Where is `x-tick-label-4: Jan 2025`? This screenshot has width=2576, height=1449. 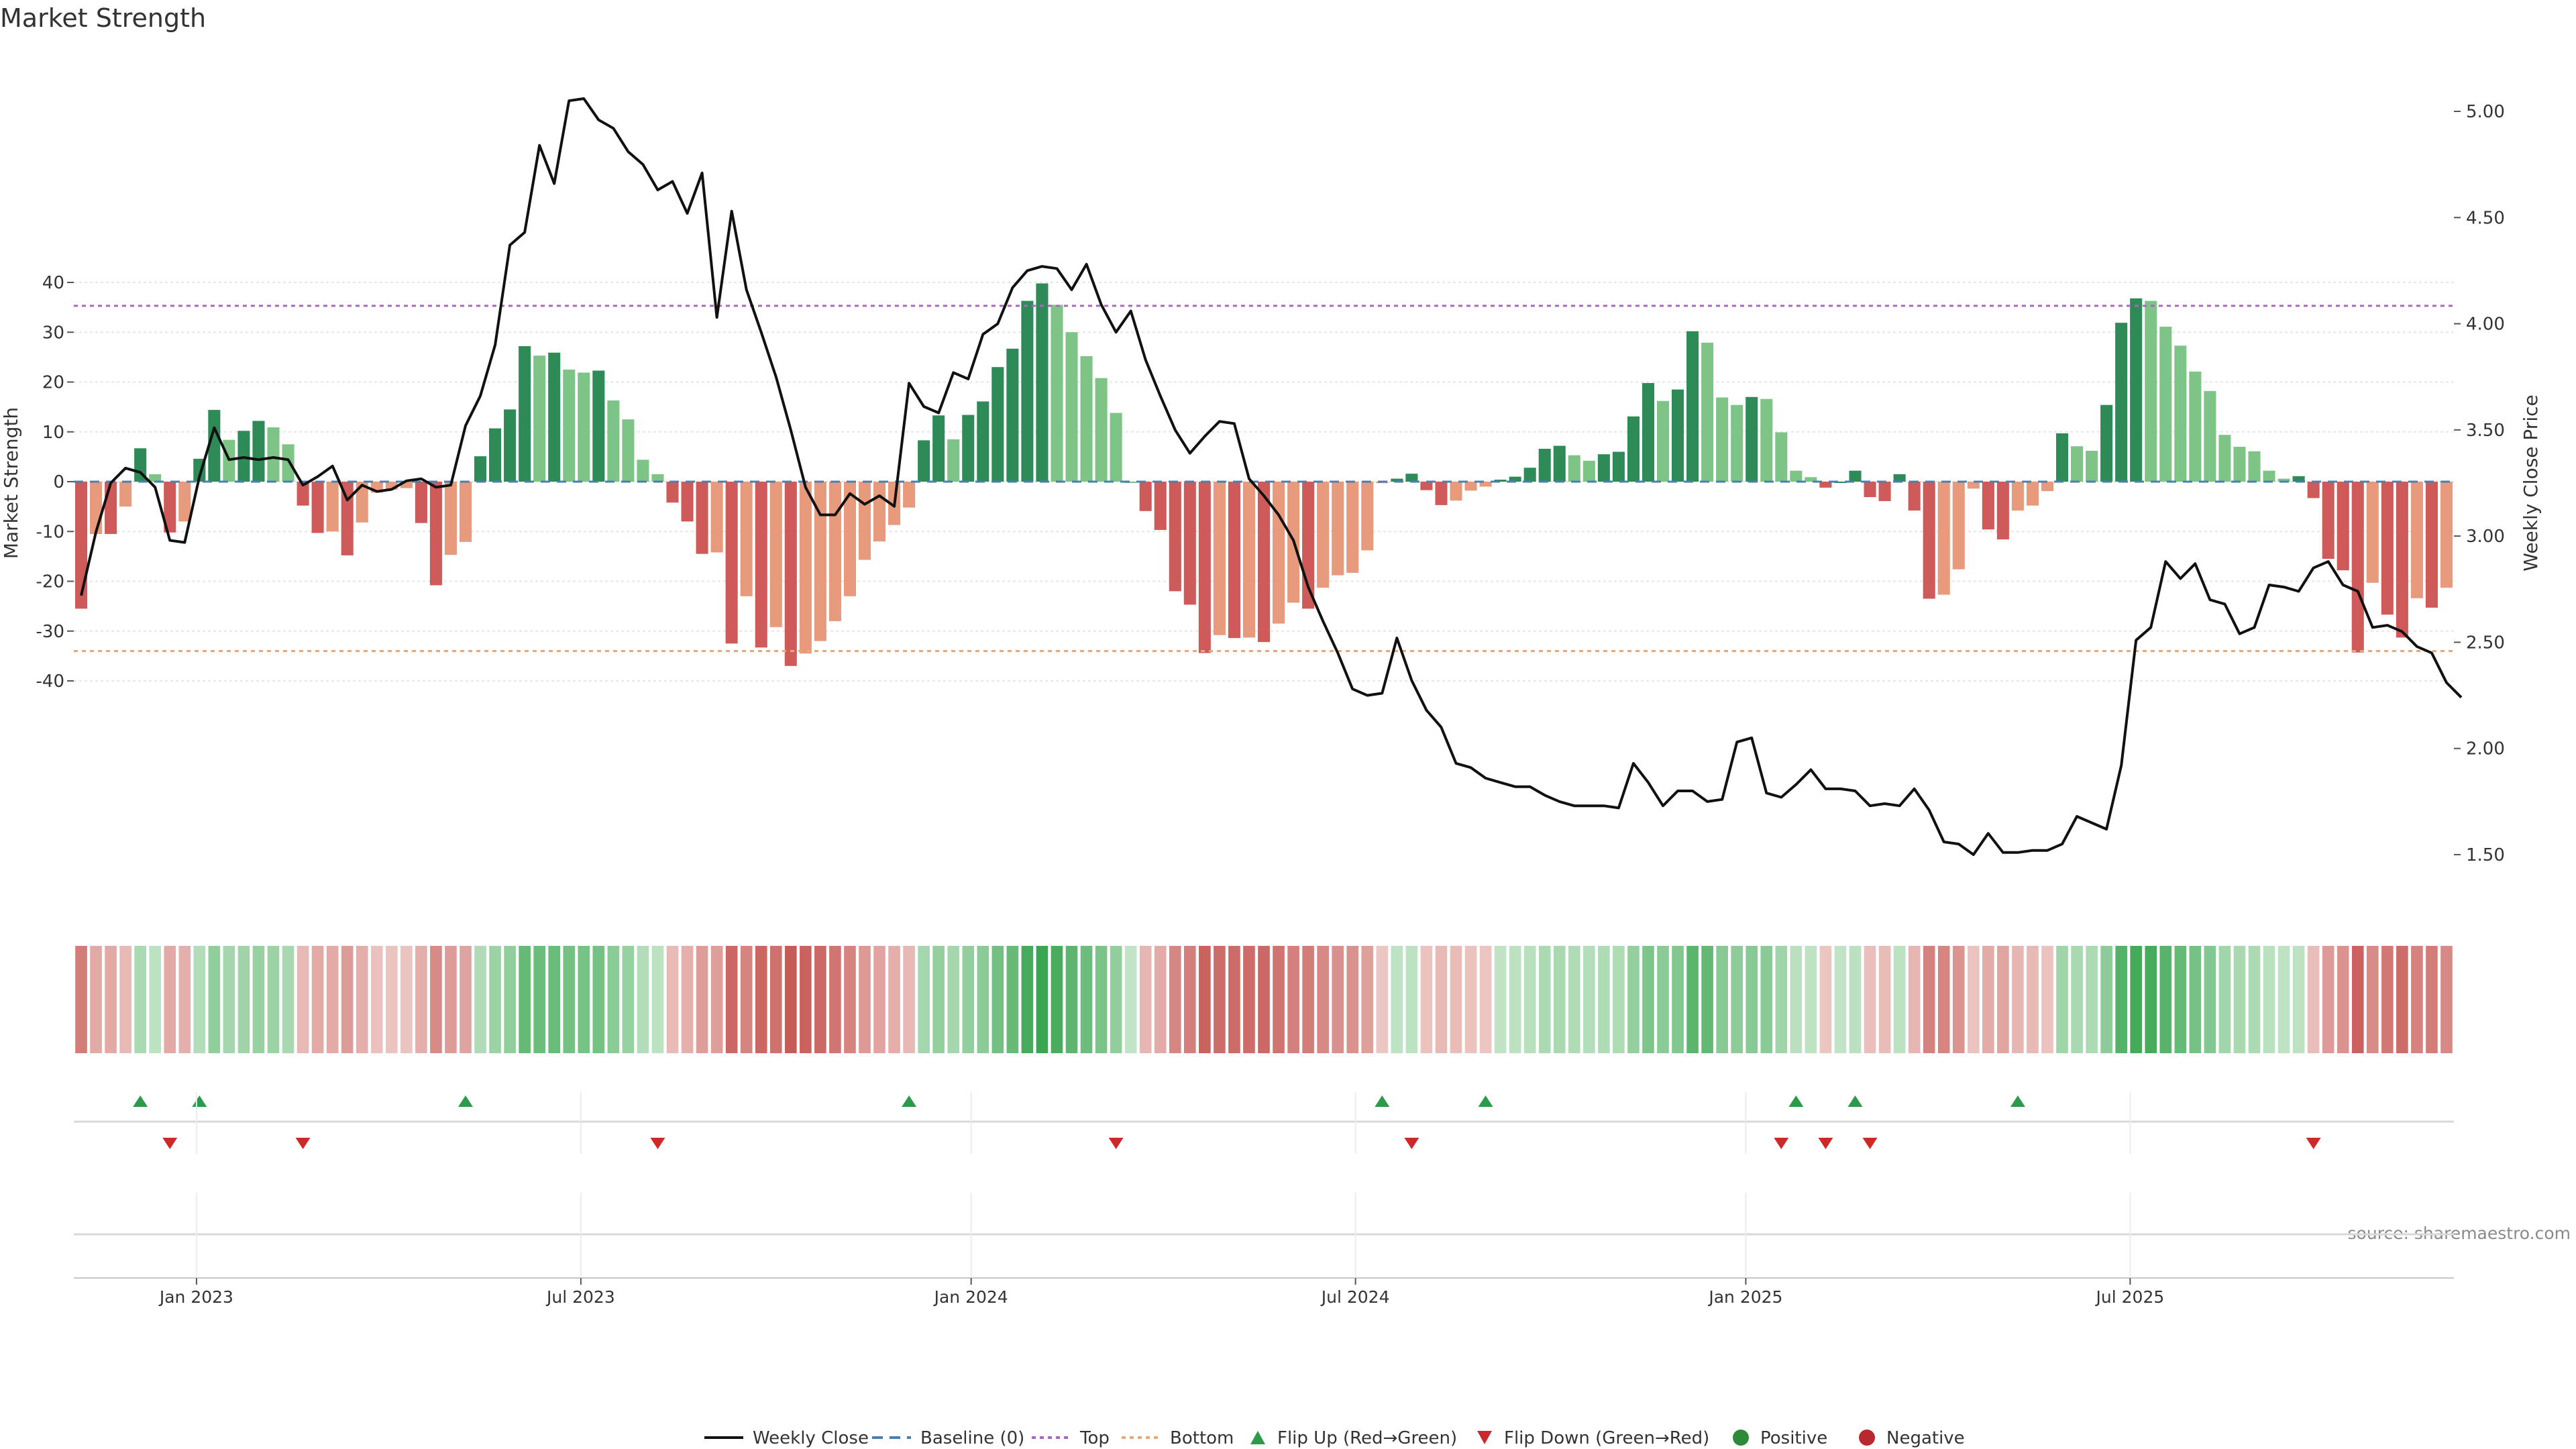 x-tick-label-4: Jan 2025 is located at coordinates (1744, 1297).